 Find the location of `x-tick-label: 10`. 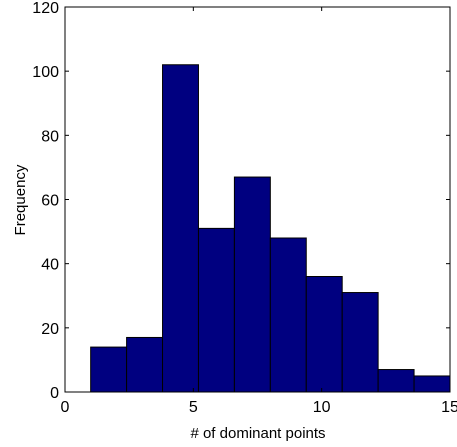

x-tick-label: 10 is located at coordinates (322, 407).